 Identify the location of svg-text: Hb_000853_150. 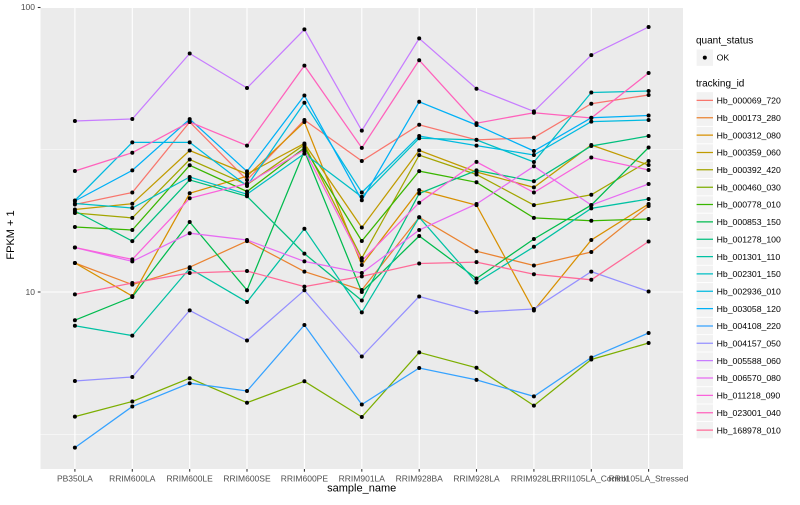
(749, 222).